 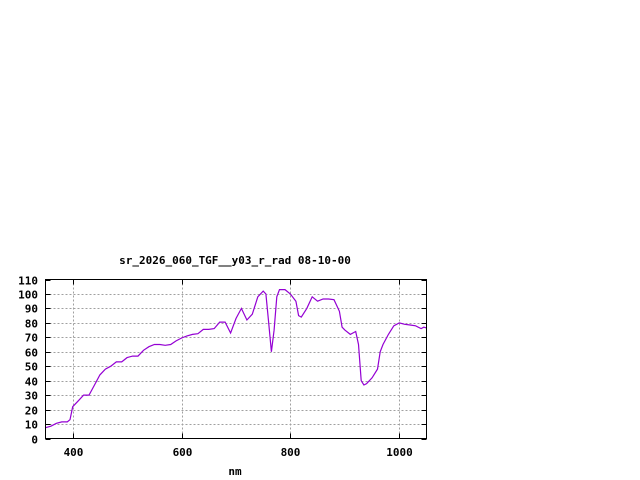 What do you see at coordinates (31, 309) in the screenshot?
I see `y-tick-label: 90` at bounding box center [31, 309].